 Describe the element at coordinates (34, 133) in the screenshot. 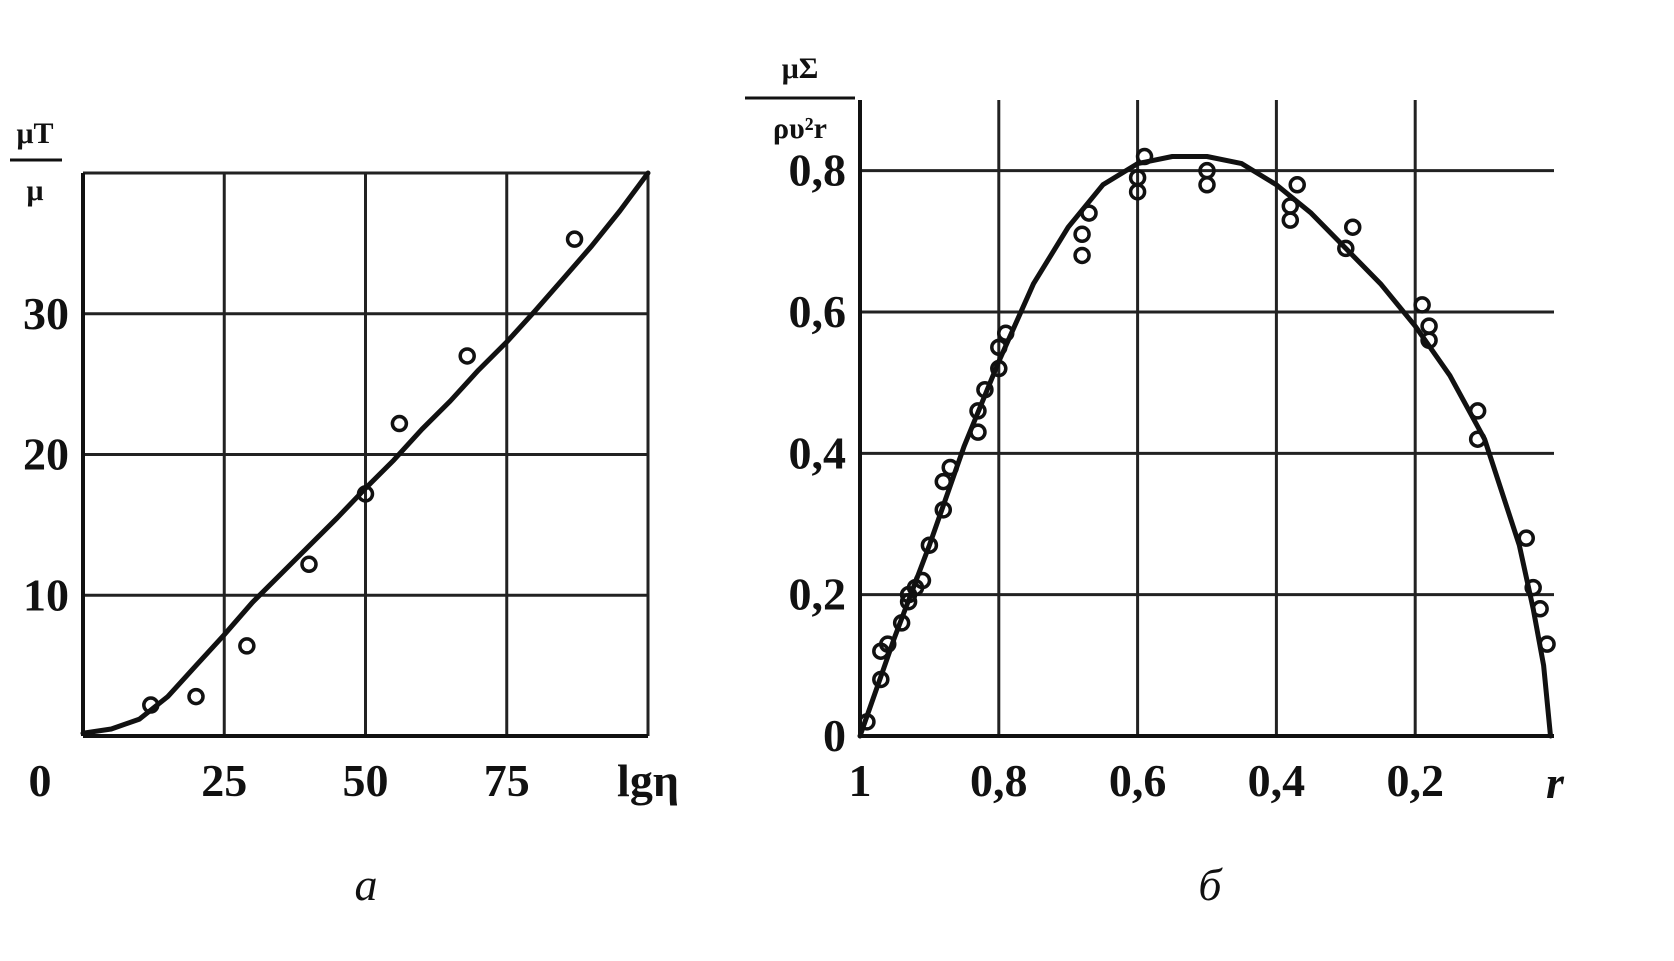

I see `y-axis-label-numerator: μT` at that location.